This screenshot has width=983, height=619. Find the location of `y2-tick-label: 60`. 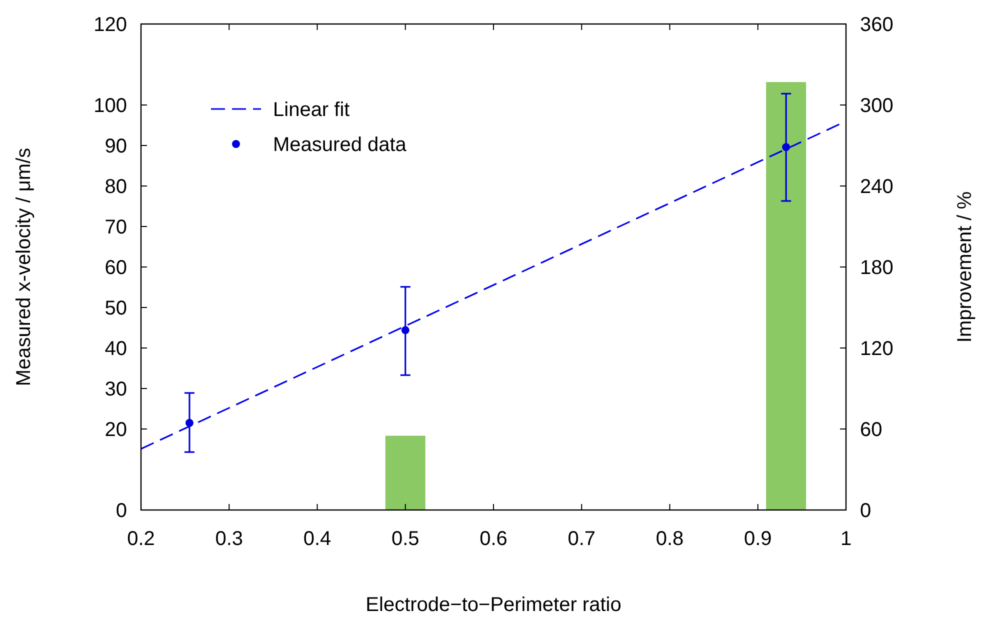

y2-tick-label: 60 is located at coordinates (871, 430).